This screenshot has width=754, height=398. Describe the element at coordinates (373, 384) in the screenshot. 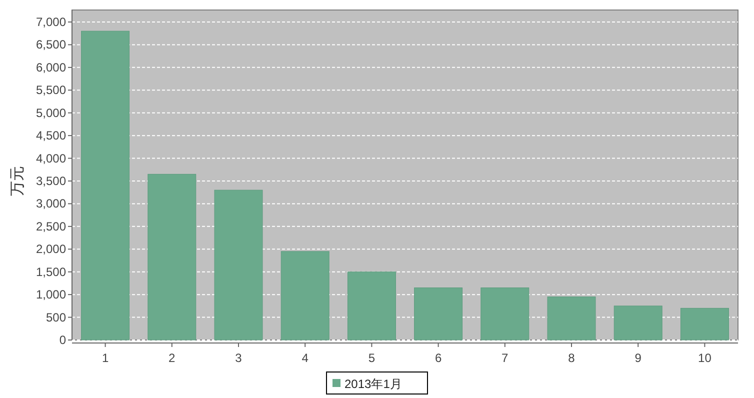

I see `legend-label: 2013年1月` at that location.